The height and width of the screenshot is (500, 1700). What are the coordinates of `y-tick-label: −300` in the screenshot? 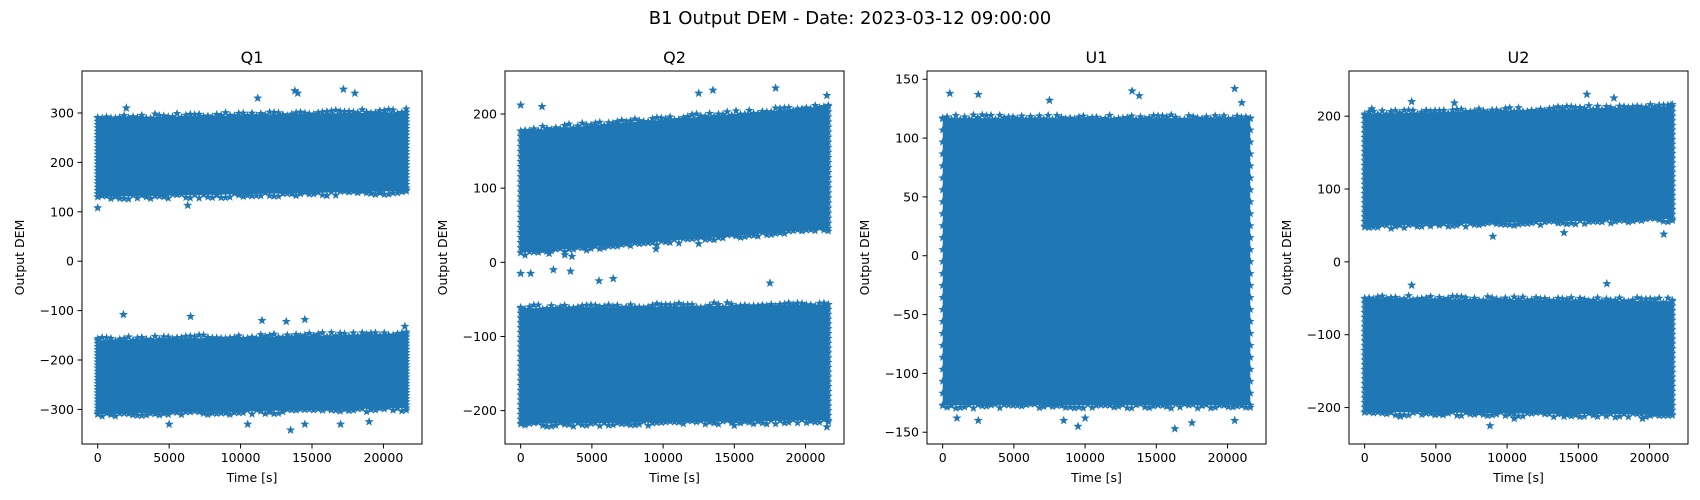 It's located at (57, 409).